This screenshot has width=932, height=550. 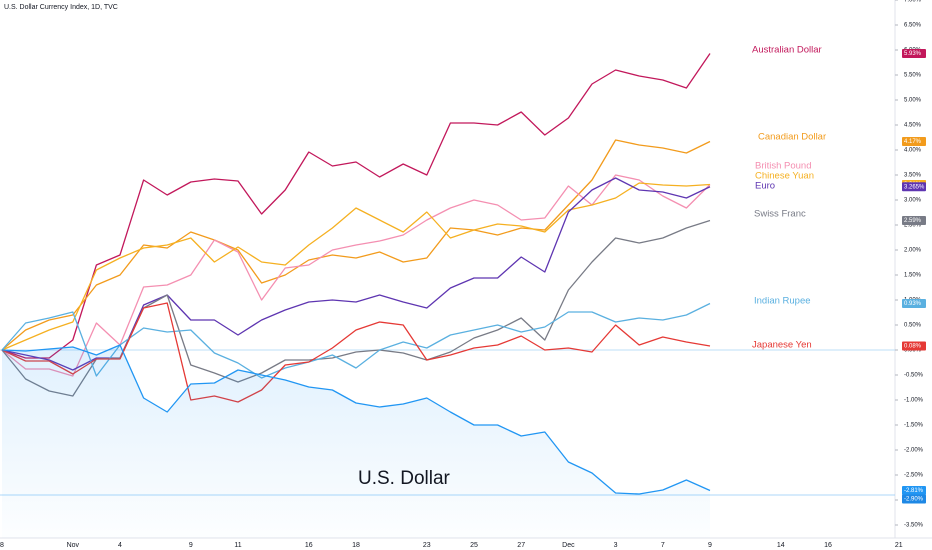 I want to click on last-value-label: 4.17%, so click(x=913, y=142).